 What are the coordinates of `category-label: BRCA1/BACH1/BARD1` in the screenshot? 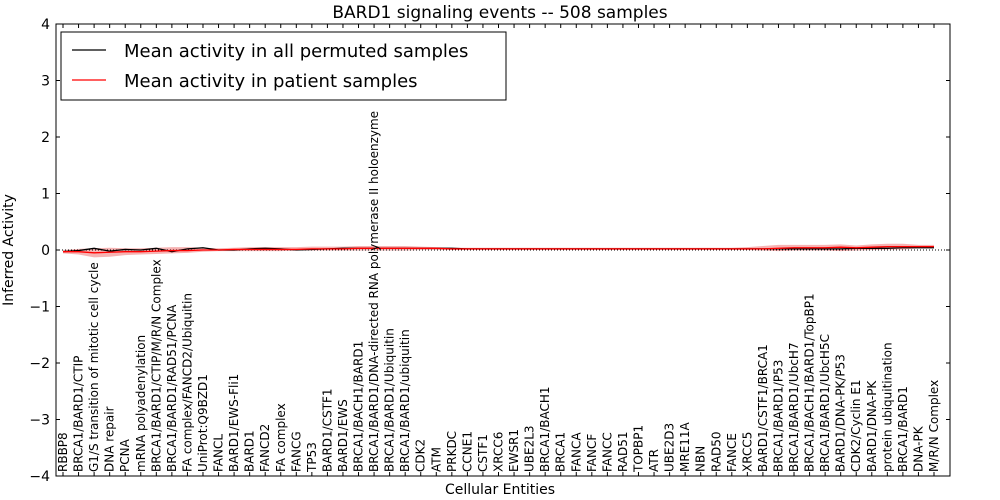 It's located at (359, 406).